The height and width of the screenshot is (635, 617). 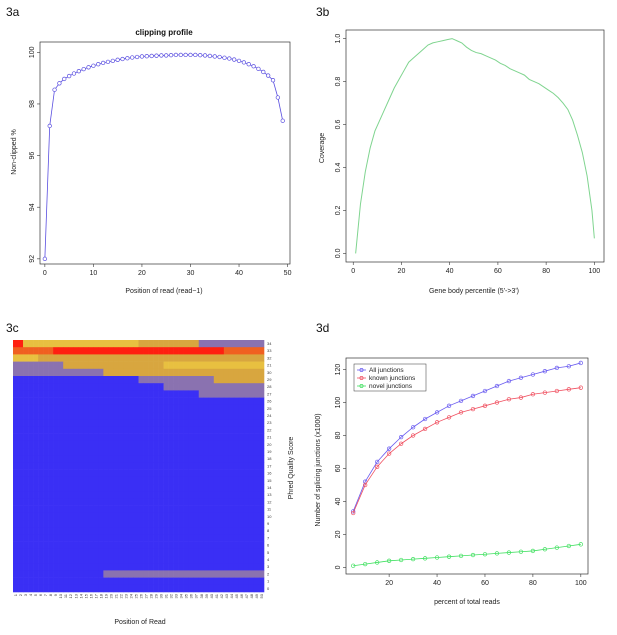 I want to click on chart-c-ytick-label: 0, so click(x=268, y=588).